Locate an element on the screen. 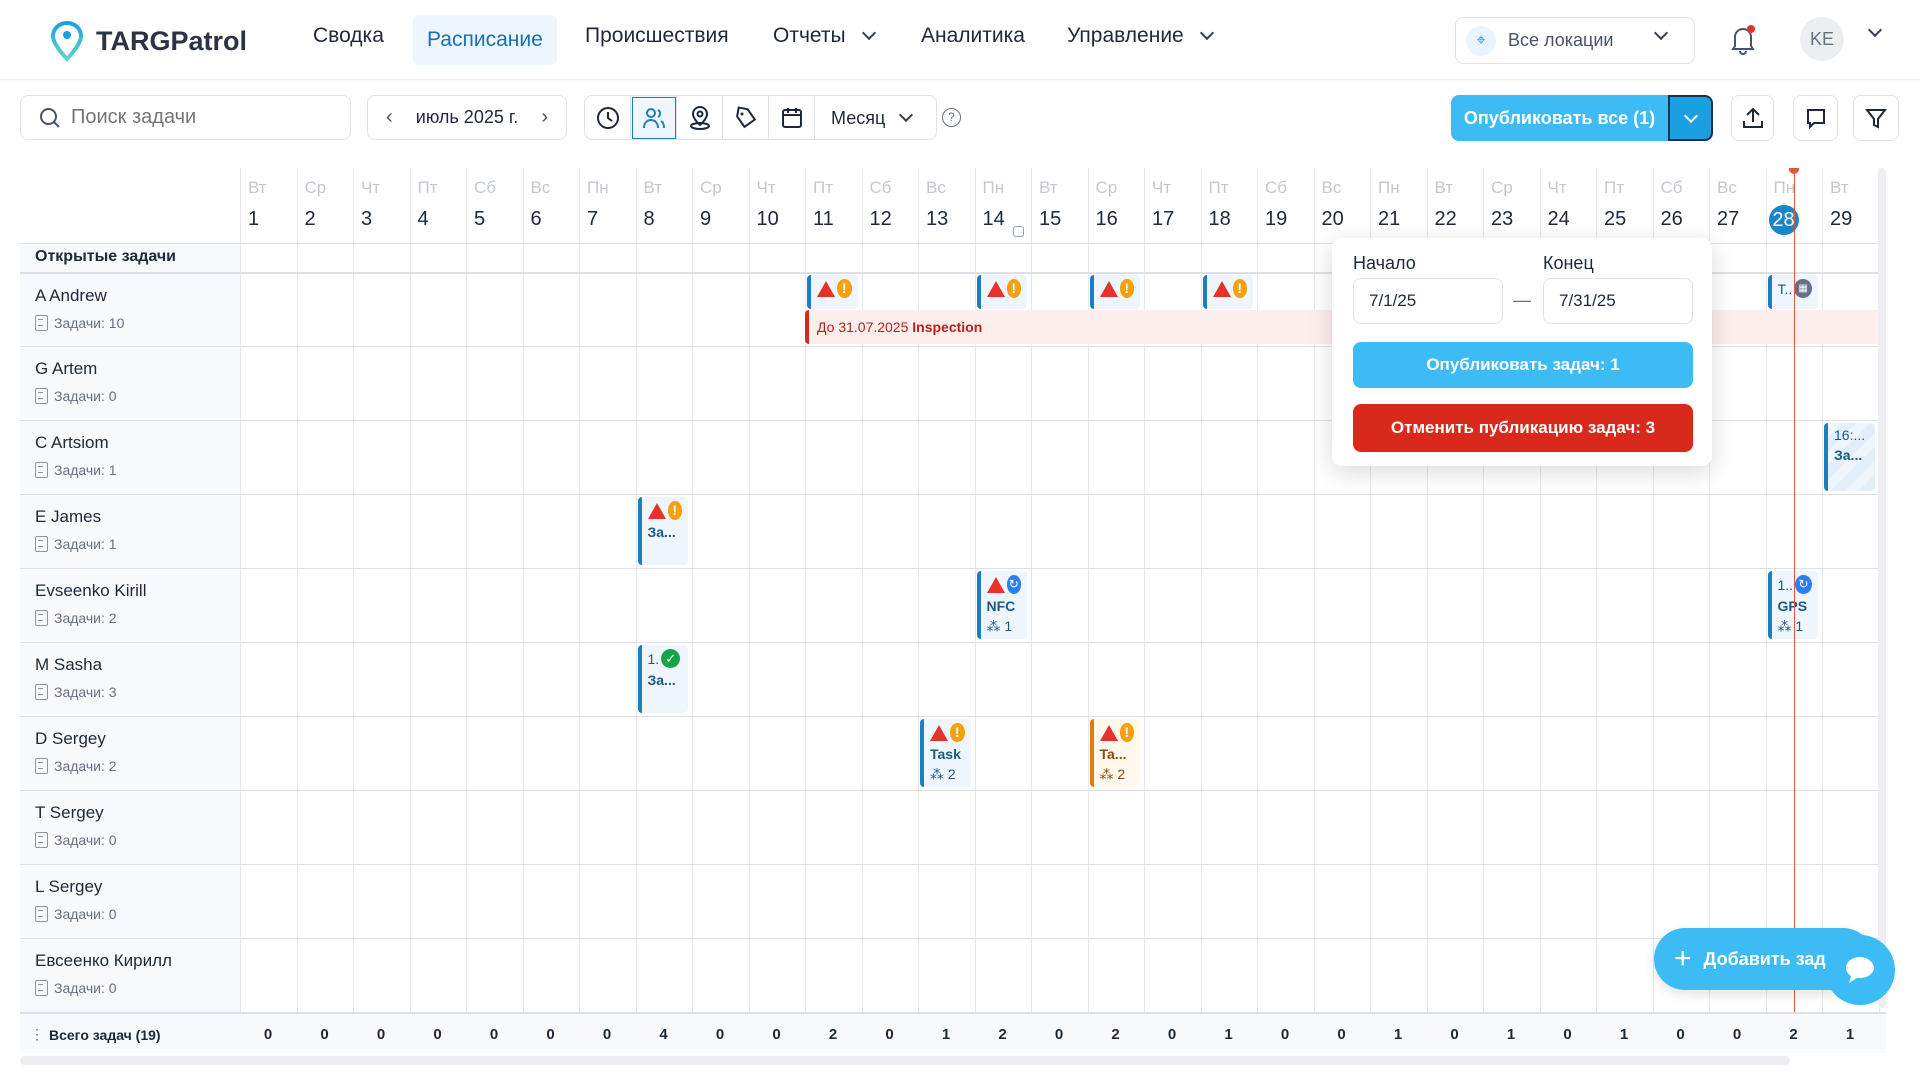 The image size is (1920, 1080). horizontal-scrollbar is located at coordinates (905, 1060).